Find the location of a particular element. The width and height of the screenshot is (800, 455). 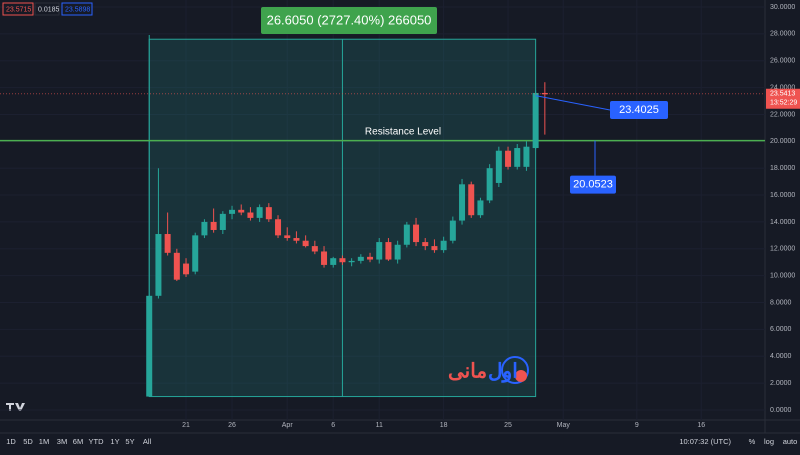

x-tick-label: 6 is located at coordinates (333, 425).